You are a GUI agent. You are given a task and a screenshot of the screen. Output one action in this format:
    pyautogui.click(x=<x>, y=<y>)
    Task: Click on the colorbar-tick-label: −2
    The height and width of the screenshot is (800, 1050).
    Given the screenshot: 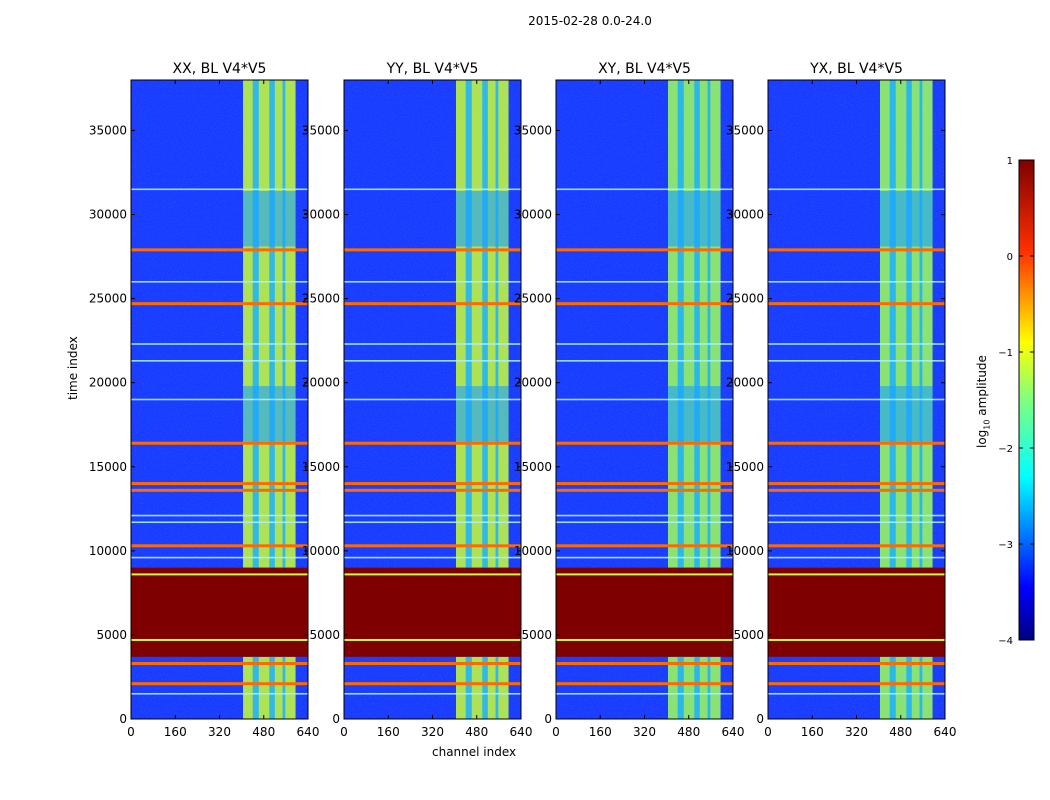 What is the action you would take?
    pyautogui.click(x=1005, y=449)
    